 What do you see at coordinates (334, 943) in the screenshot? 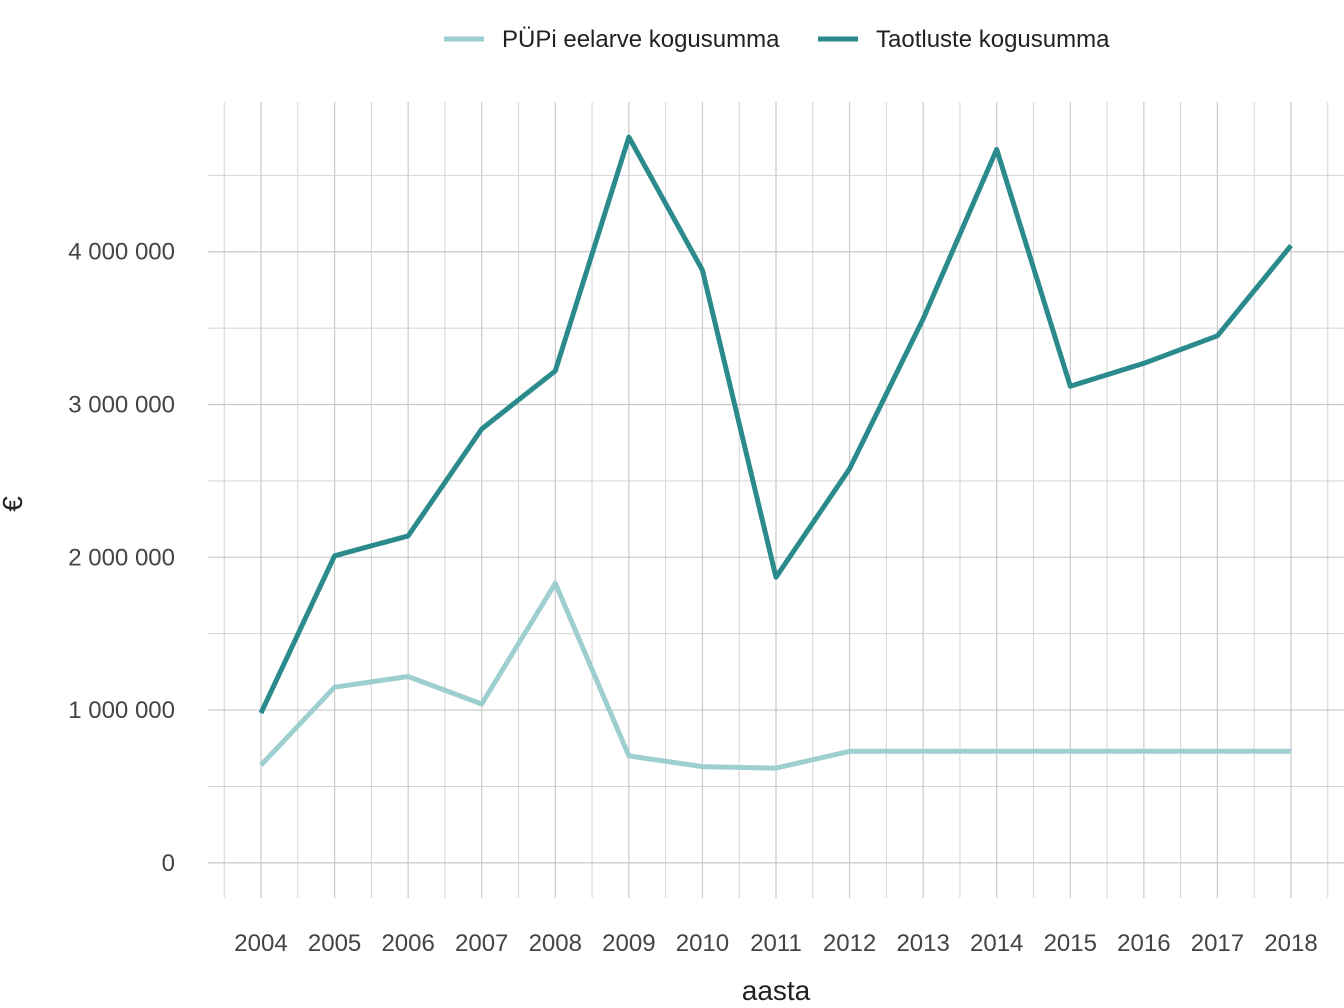
I see `x-tick-label: 2005` at bounding box center [334, 943].